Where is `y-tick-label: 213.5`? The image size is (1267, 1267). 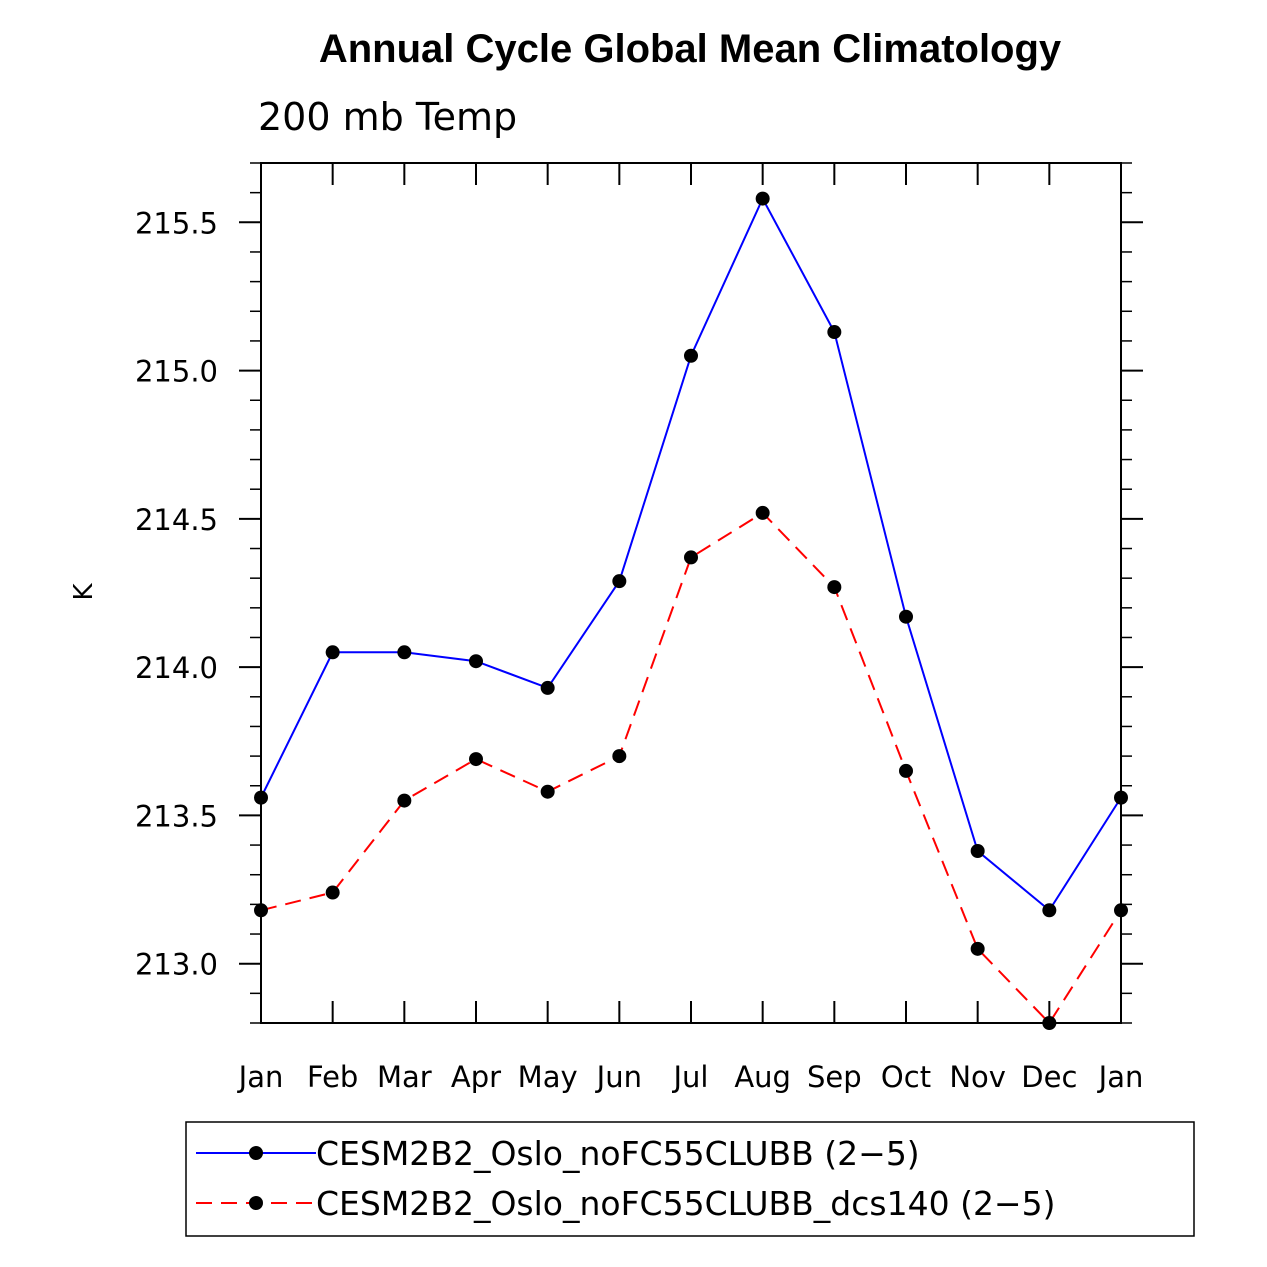 y-tick-label: 213.5 is located at coordinates (176, 816).